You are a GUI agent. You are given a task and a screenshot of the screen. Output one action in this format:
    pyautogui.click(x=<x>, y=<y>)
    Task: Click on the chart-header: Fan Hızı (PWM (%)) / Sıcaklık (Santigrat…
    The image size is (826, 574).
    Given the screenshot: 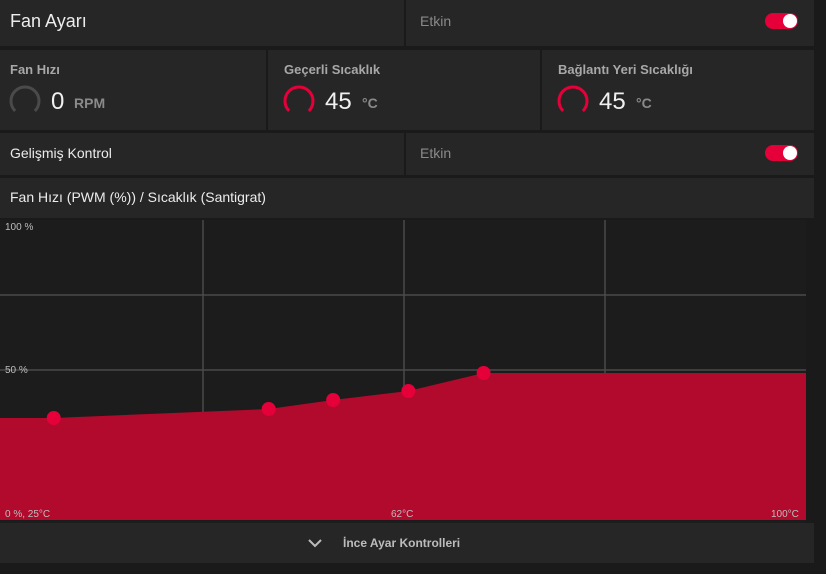 What is the action you would take?
    pyautogui.click(x=407, y=198)
    